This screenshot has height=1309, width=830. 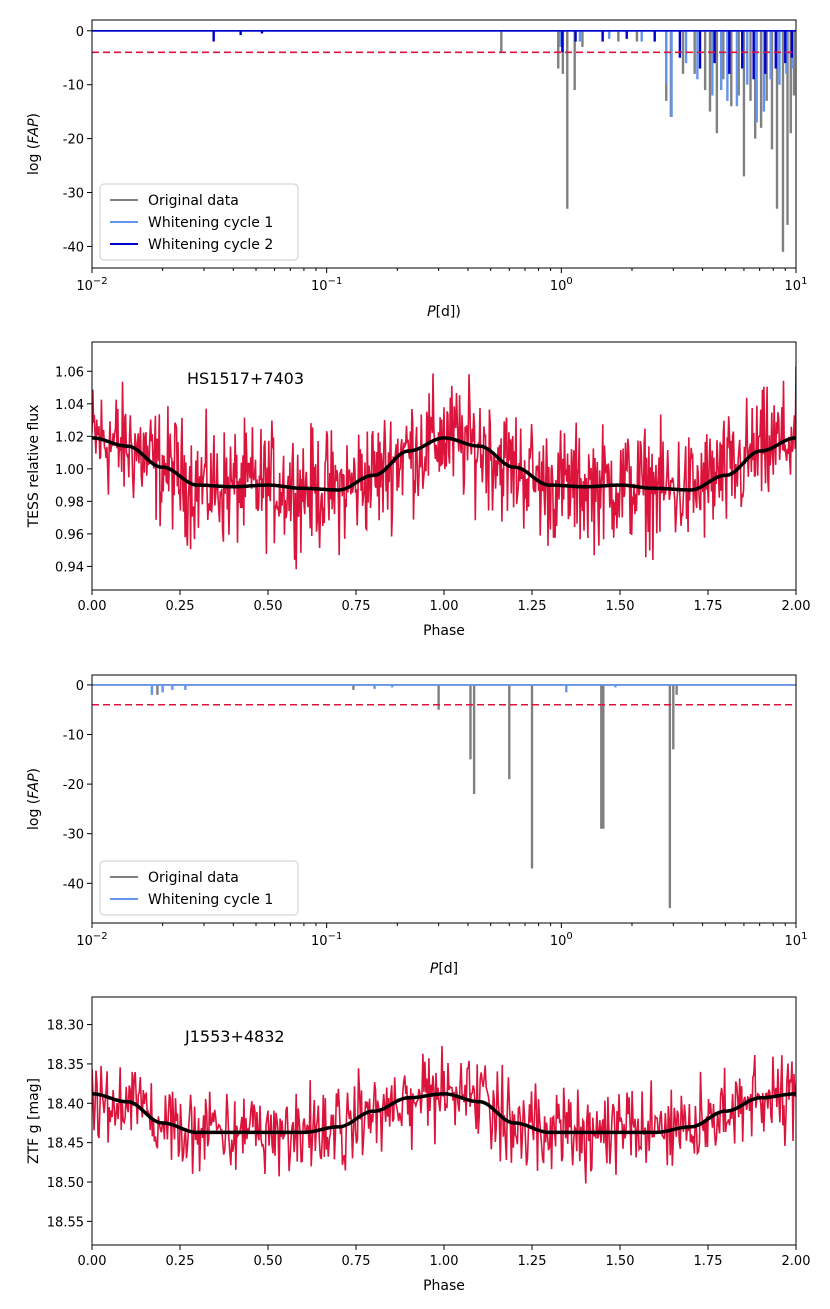 What do you see at coordinates (444, 796) in the screenshot?
I see `periodogram-2-marks` at bounding box center [444, 796].